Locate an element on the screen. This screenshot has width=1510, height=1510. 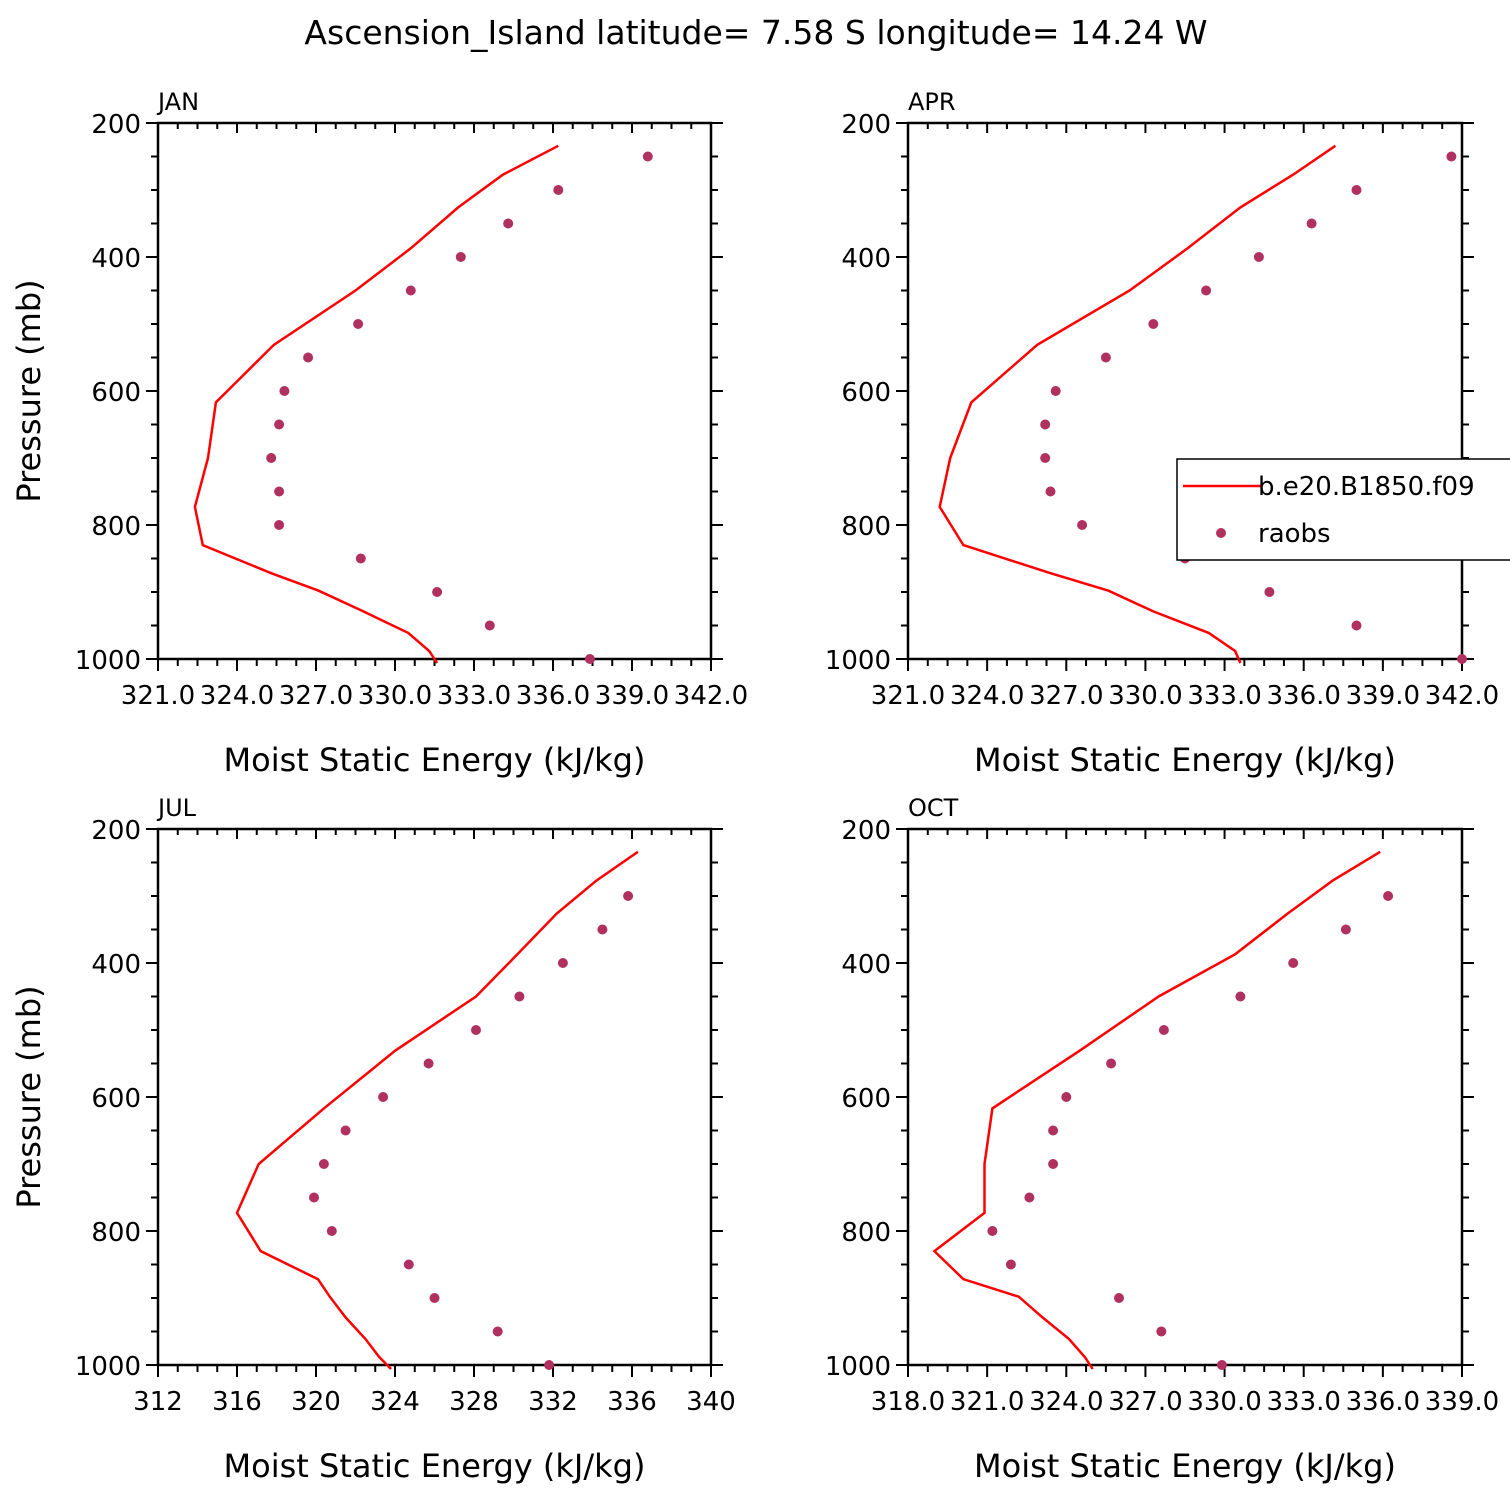
panel-label: JUL is located at coordinates (176, 808).